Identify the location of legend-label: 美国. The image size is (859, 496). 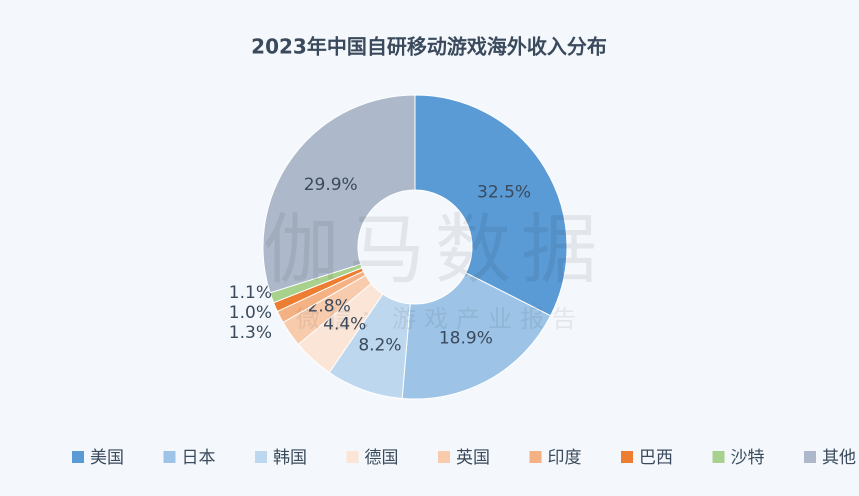
(107, 458).